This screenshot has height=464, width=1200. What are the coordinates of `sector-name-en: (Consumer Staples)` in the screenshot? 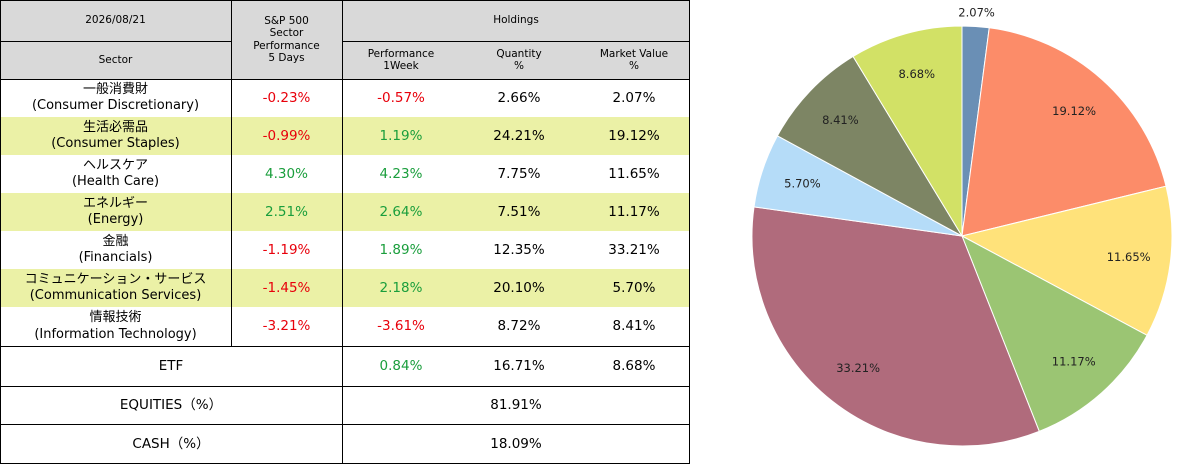 It's located at (115, 143).